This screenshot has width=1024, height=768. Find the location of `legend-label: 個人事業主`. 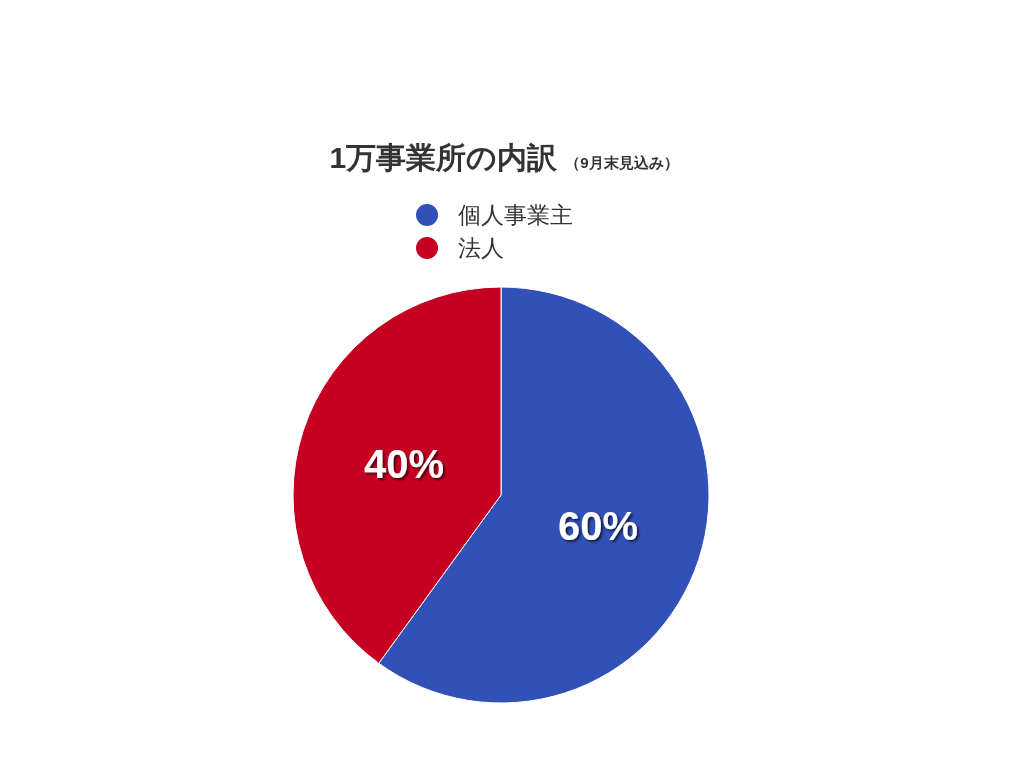

legend-label: 個人事業主 is located at coordinates (515, 215).